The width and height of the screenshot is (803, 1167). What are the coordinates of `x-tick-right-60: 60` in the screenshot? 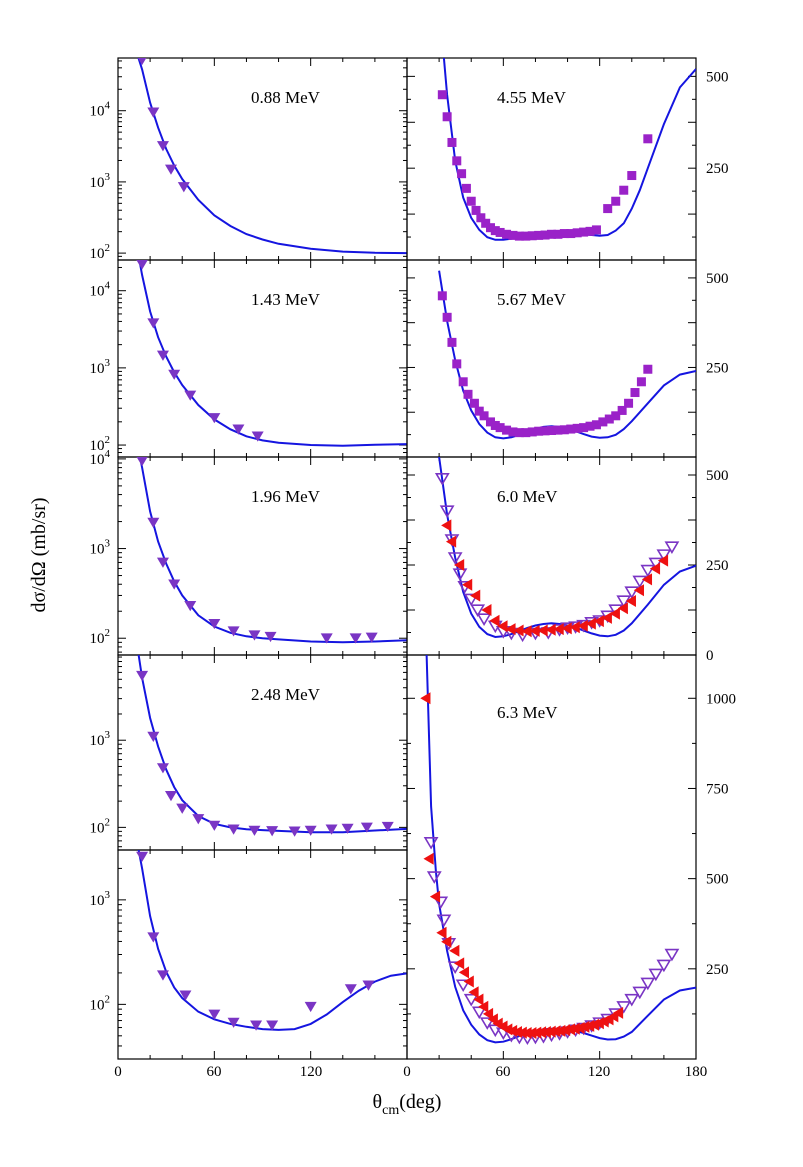 It's located at (503, 1072).